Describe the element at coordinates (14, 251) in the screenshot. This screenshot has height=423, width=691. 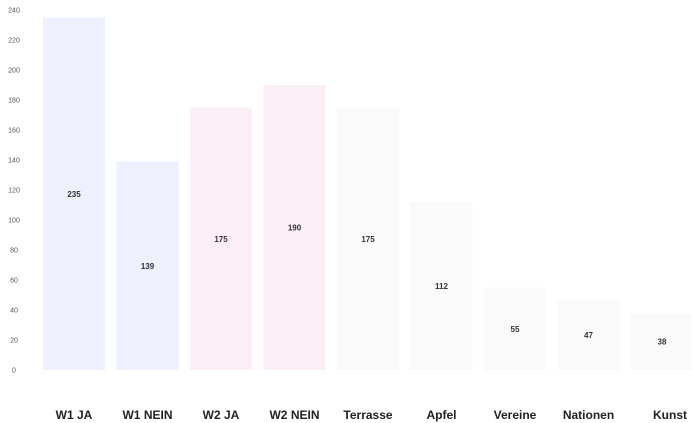
I see `y-tick-label: 80` at that location.